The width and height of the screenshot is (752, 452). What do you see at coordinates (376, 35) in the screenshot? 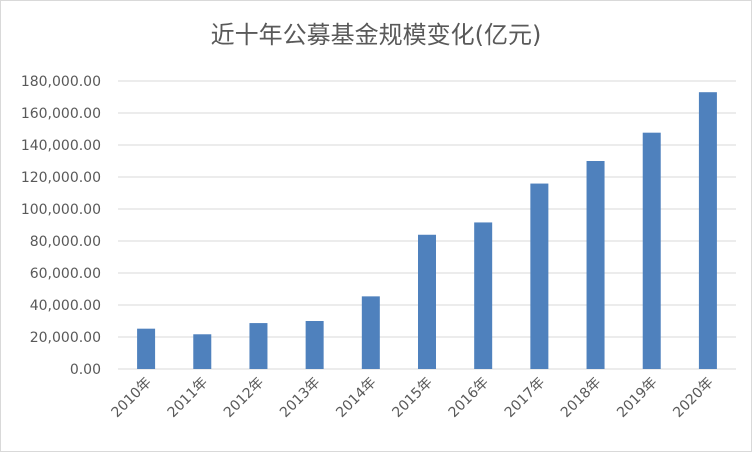
I see `chart-title: 近十年公募基金规模变化(亿元)` at bounding box center [376, 35].